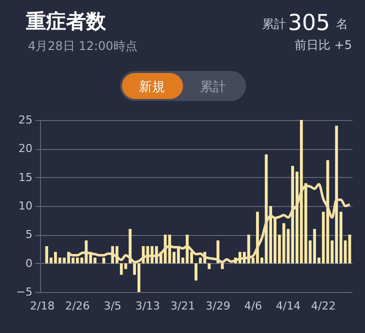 The width and height of the screenshot is (365, 333). What do you see at coordinates (253, 306) in the screenshot?
I see `x-tick-label: 4/6` at bounding box center [253, 306].